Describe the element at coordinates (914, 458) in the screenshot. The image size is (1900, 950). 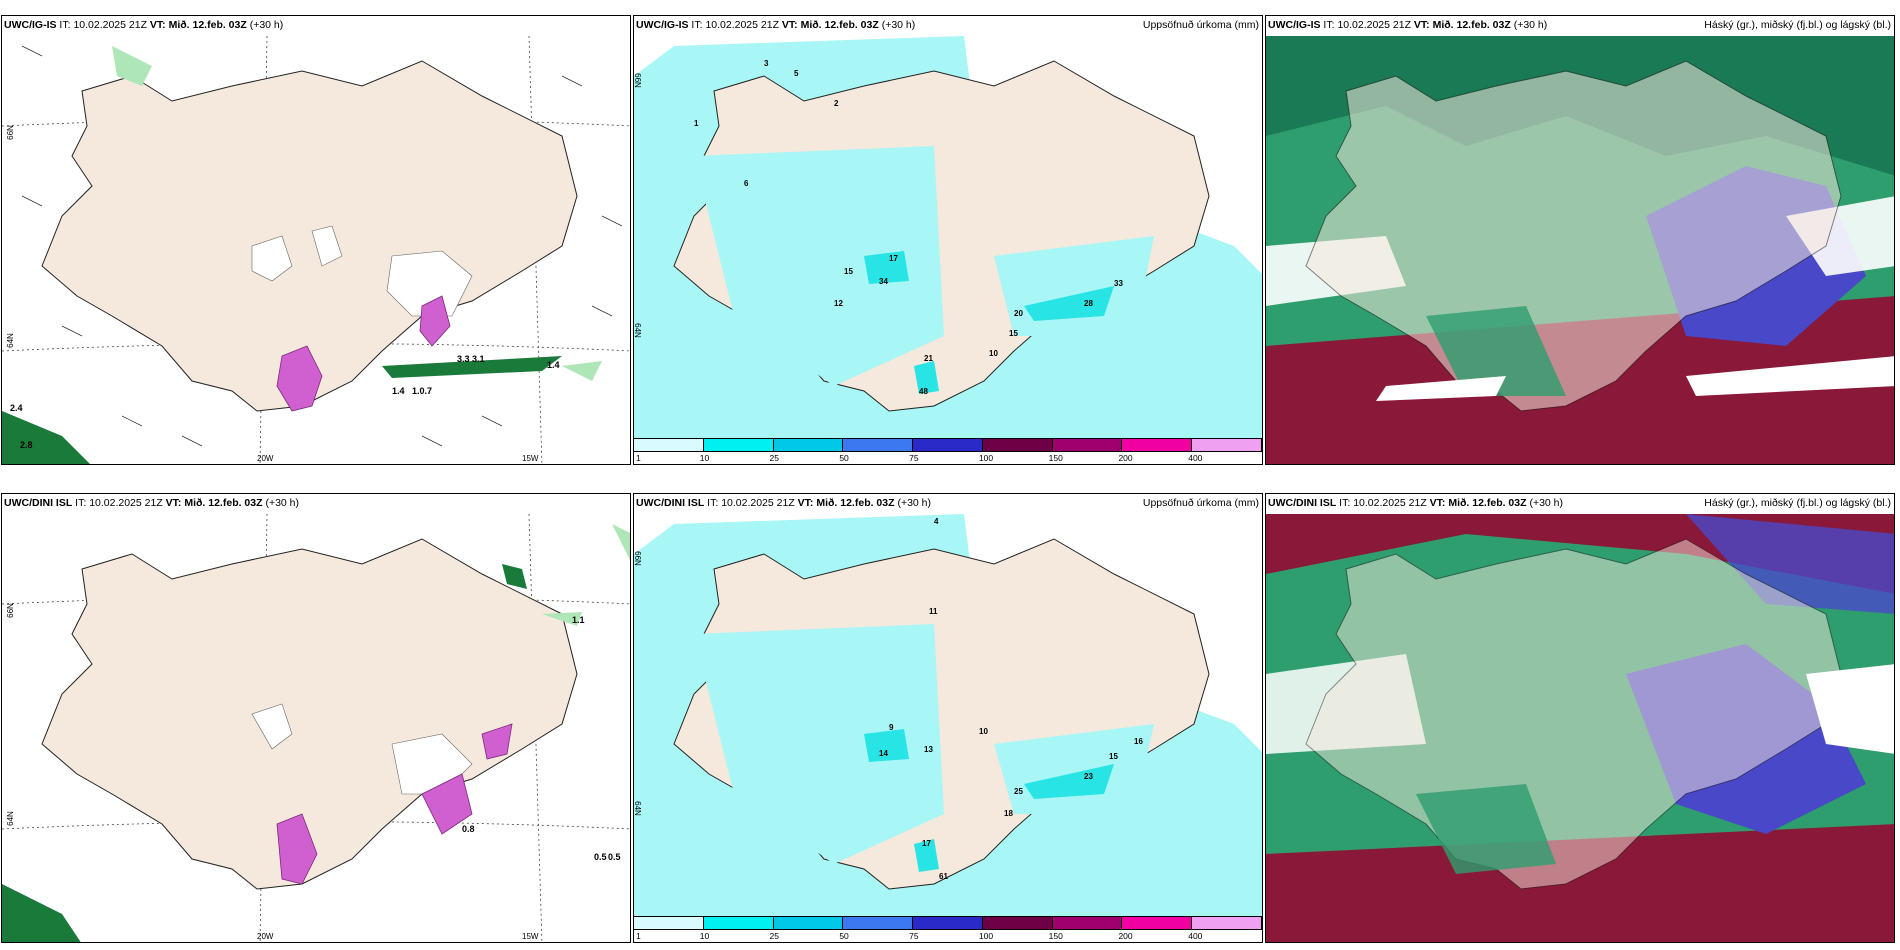
I see `colorbar-label: 75` at that location.